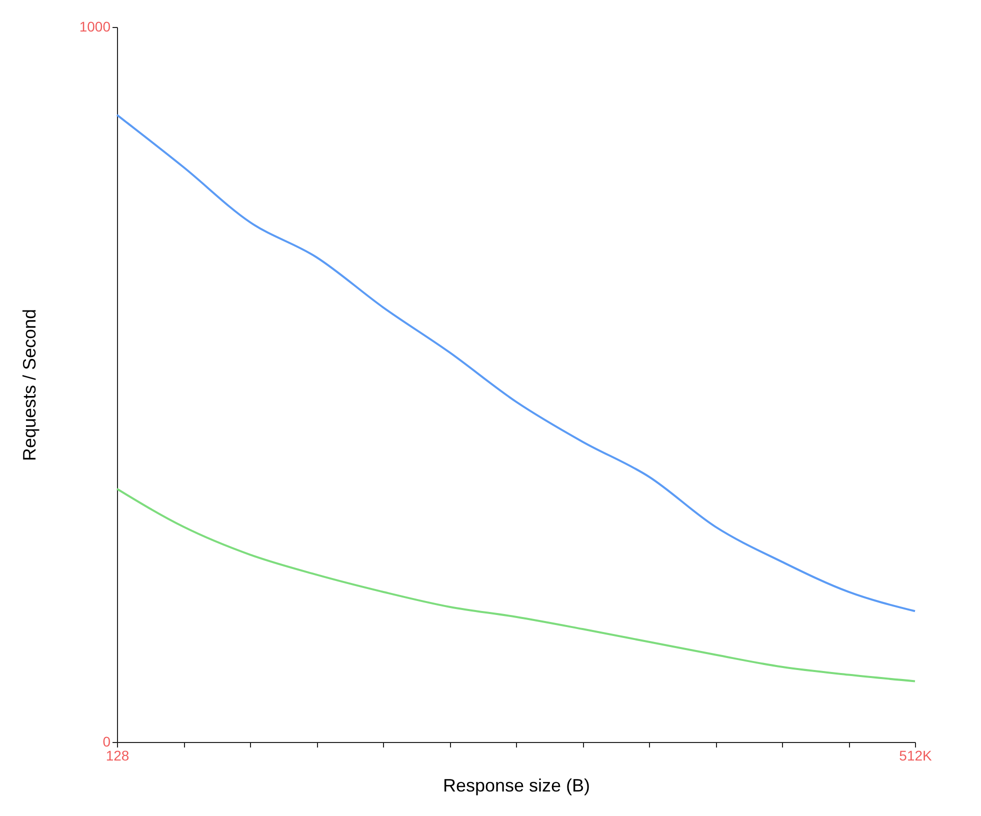 The width and height of the screenshot is (981, 816). Describe the element at coordinates (118, 756) in the screenshot. I see `x-tick-label: 128` at that location.